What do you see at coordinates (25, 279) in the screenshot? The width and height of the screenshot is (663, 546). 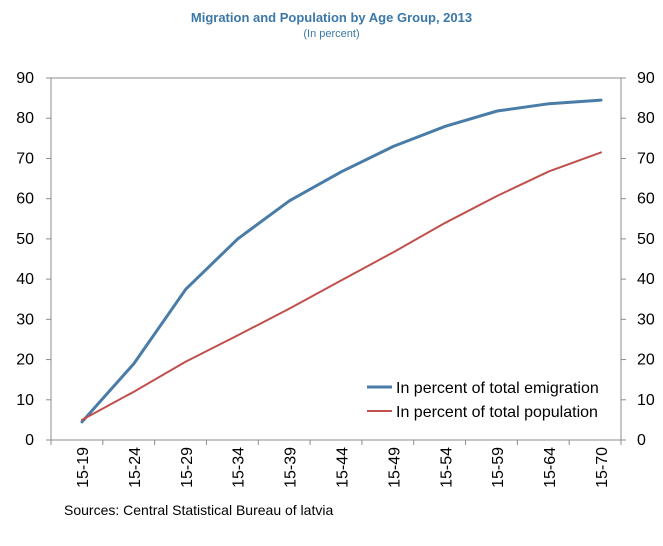 I see `left-y-tick-label: 40` at bounding box center [25, 279].